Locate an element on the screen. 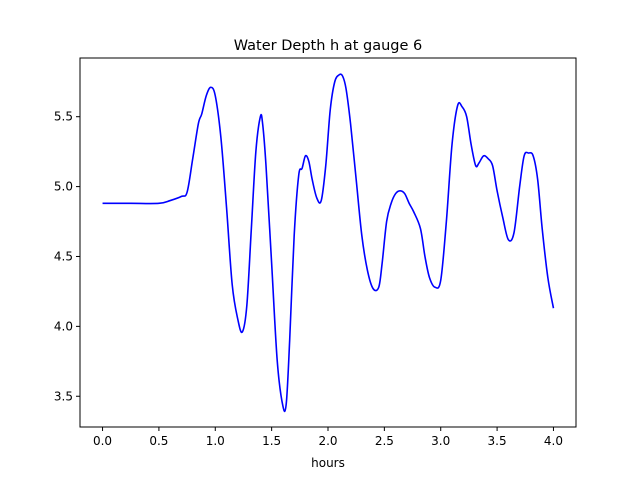 The width and height of the screenshot is (640, 480). x-tick-label: 0.5 is located at coordinates (158, 441).